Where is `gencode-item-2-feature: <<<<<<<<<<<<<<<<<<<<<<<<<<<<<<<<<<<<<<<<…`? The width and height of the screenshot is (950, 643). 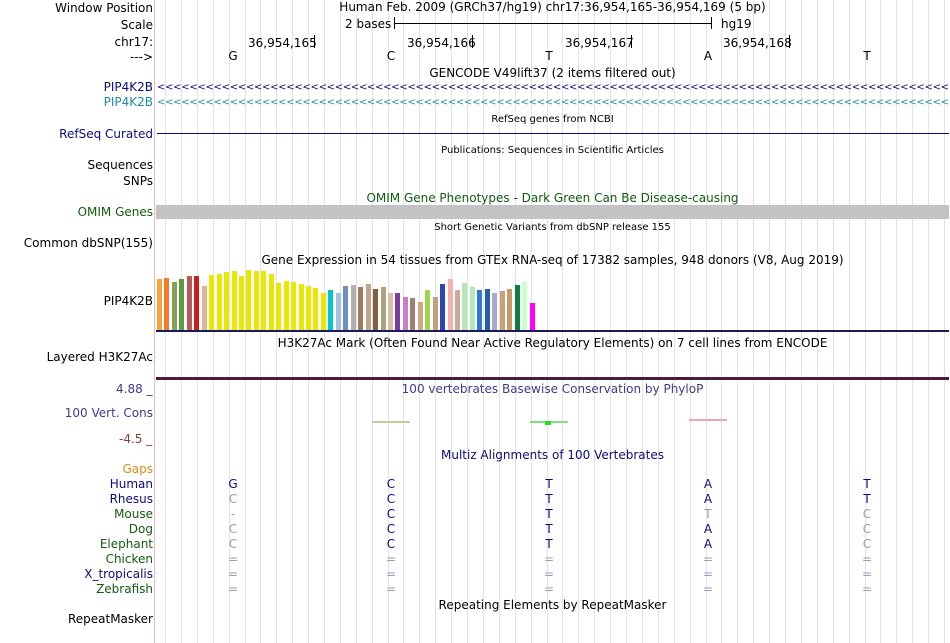 gencode-item-2-feature: <<<<<<<<<<<<<<<<<<<<<<<<<<<<<<<<<<<<<<<<… is located at coordinates (553, 103).